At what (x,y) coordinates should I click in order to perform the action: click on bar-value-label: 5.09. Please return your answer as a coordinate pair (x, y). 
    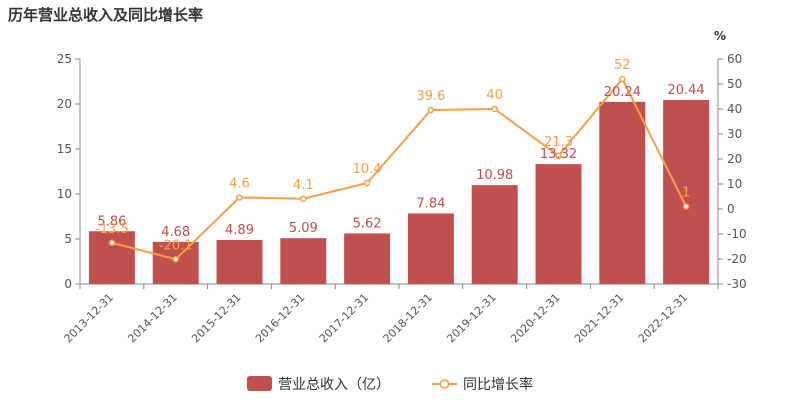
    Looking at the image, I should click on (303, 228).